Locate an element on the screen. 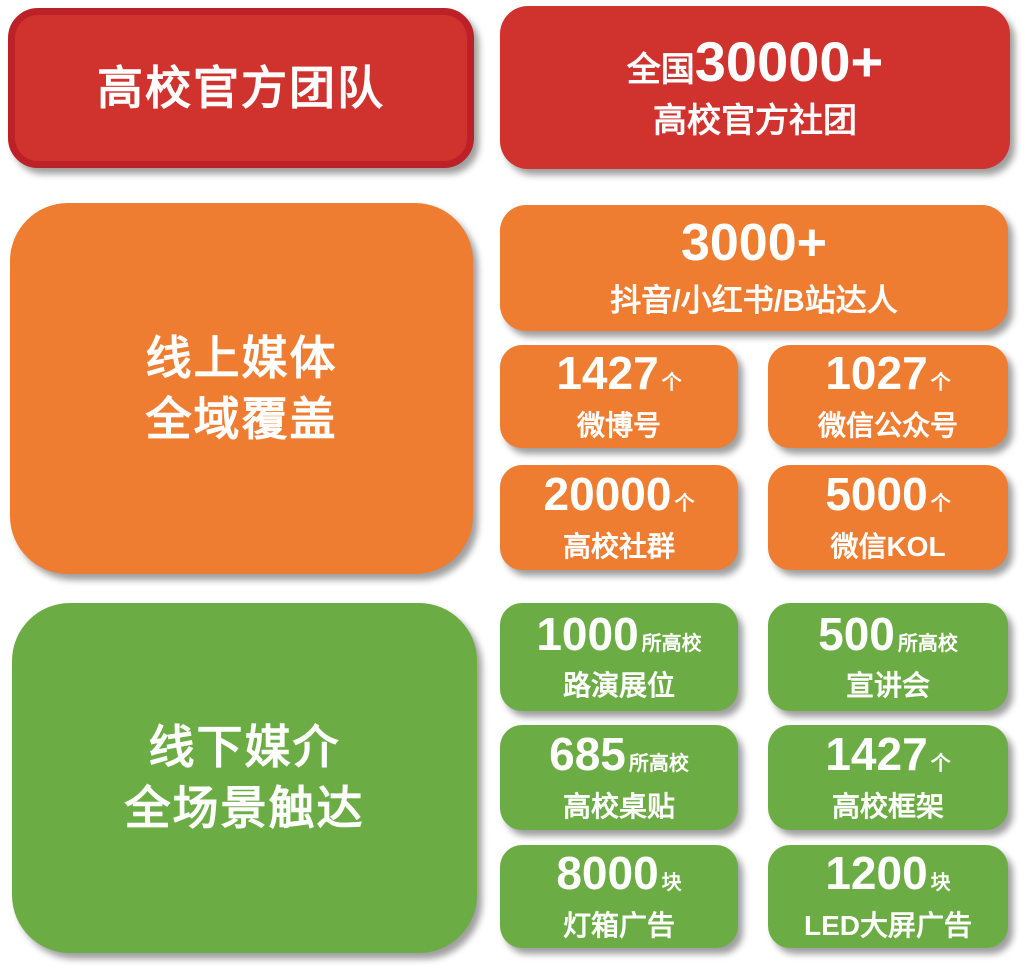 The image size is (1025, 970). card-campus-frames: 1427 个 高校框架 is located at coordinates (888, 777).